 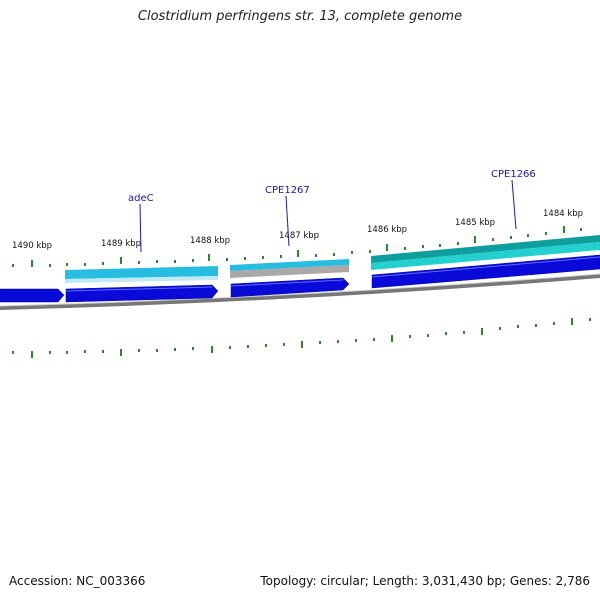 I want to click on gene-feature-CPE1266, so click(x=485, y=249).